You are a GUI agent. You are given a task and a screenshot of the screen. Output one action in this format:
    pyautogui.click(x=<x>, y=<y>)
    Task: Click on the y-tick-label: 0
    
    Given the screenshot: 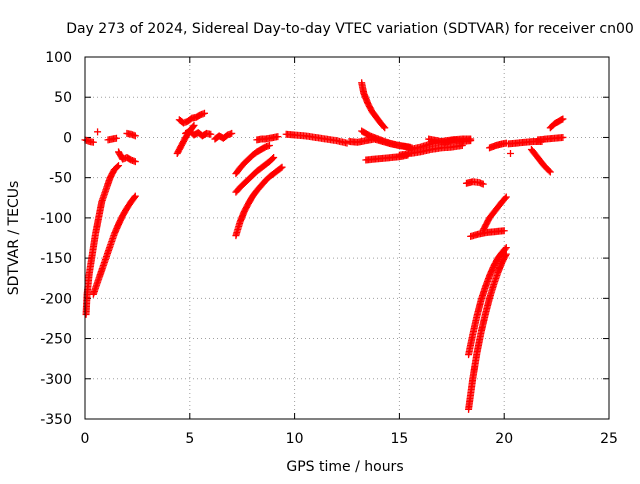 What is the action you would take?
    pyautogui.click(x=67, y=138)
    